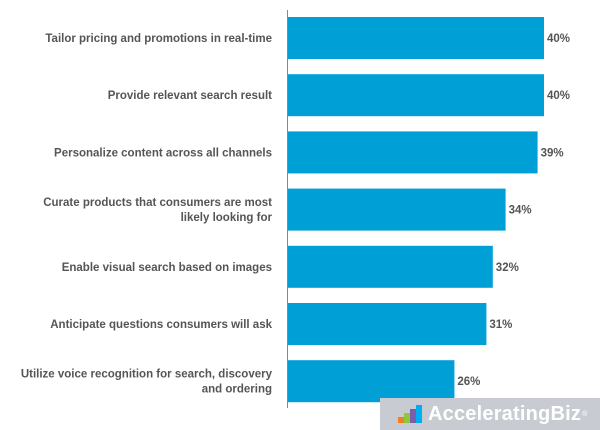 This screenshot has height=430, width=600. Describe the element at coordinates (410, 414) in the screenshot. I see `bar-chart-logo-icon` at that location.